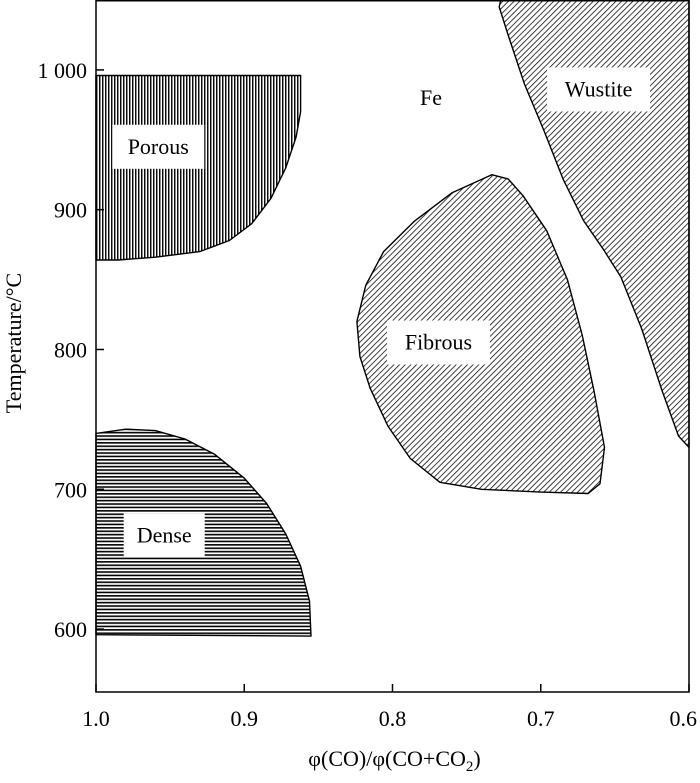 This screenshot has height=783, width=700. I want to click on region-label-bg-dense, so click(164, 535).